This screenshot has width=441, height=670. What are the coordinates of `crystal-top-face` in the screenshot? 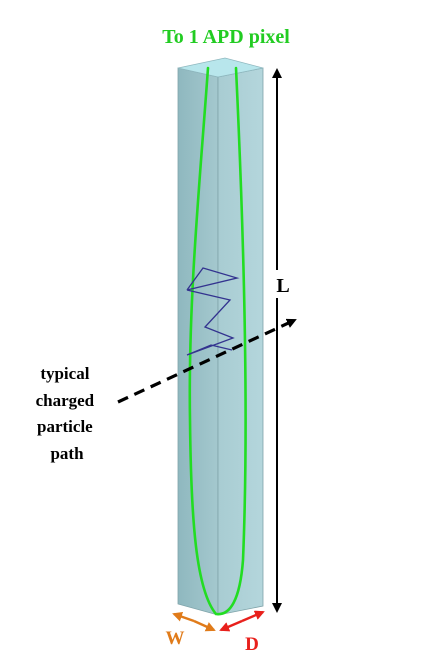 It's located at (220, 67).